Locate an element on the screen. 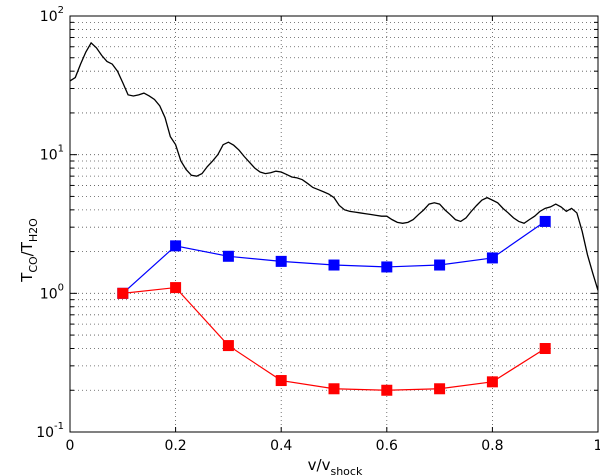  y-tick-label: 10¹ is located at coordinates (52, 154).